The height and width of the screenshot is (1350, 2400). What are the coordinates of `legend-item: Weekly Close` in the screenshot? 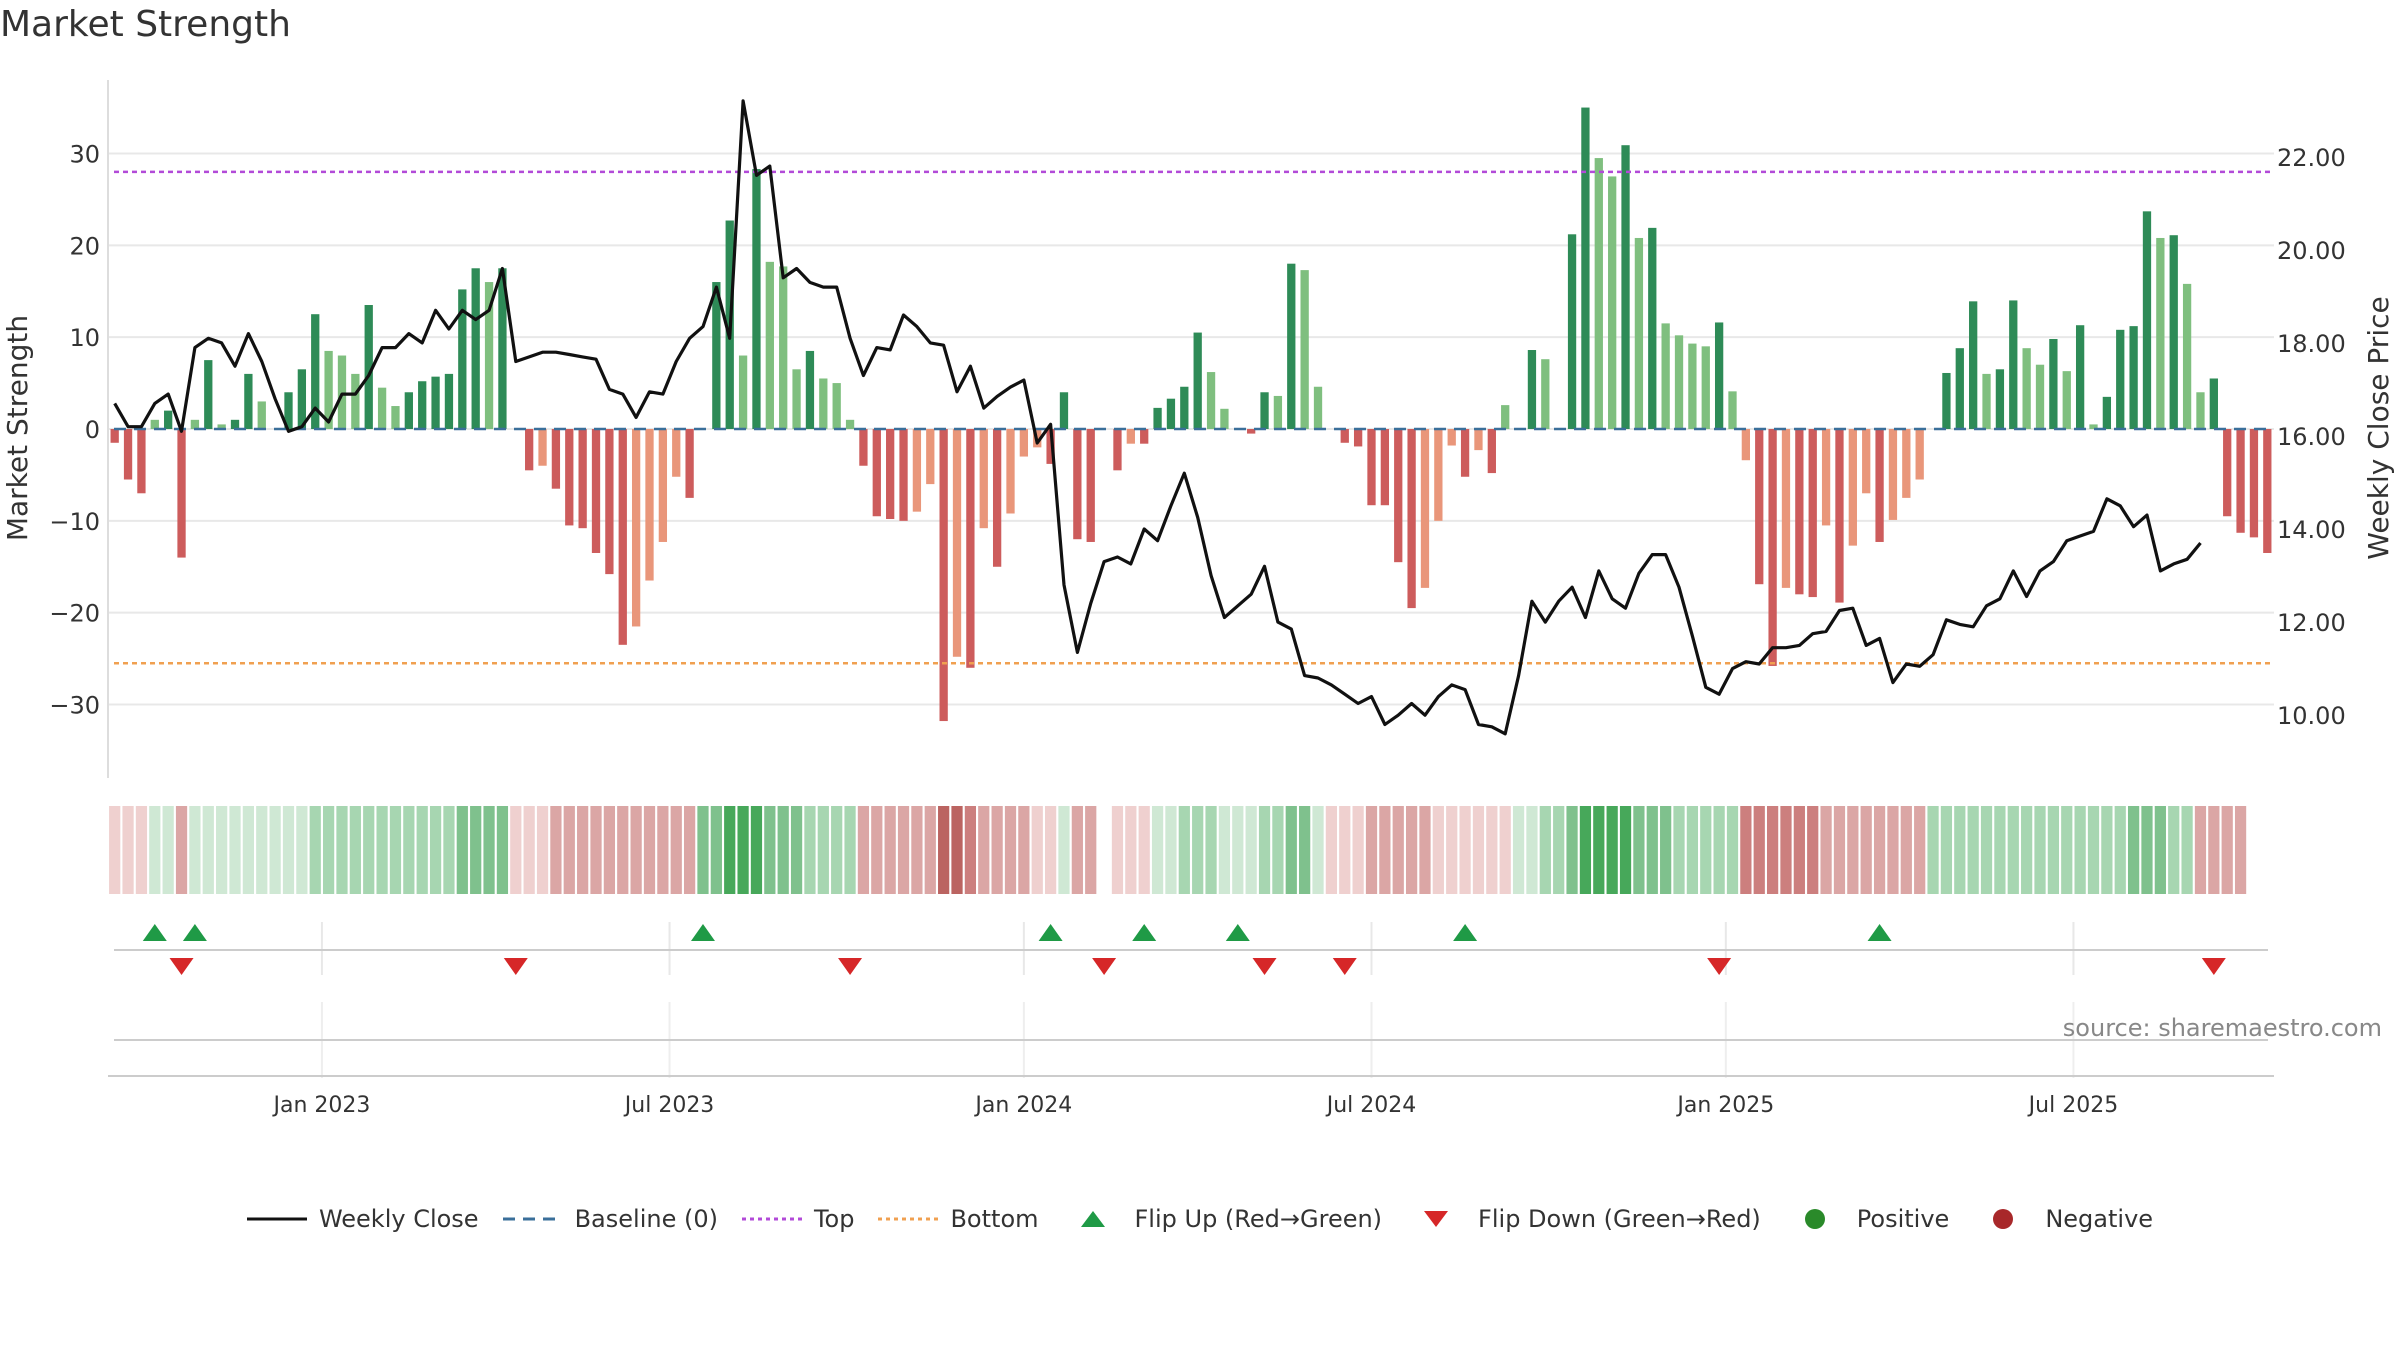 It's located at (362, 1219).